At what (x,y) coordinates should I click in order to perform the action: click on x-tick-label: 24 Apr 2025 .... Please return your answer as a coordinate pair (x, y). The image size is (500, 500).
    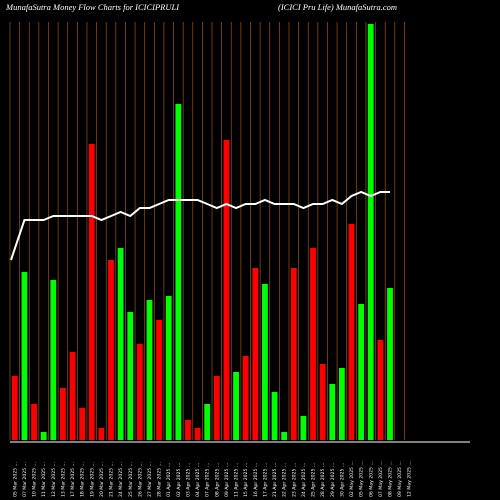
    Looking at the image, I should click on (304, 480).